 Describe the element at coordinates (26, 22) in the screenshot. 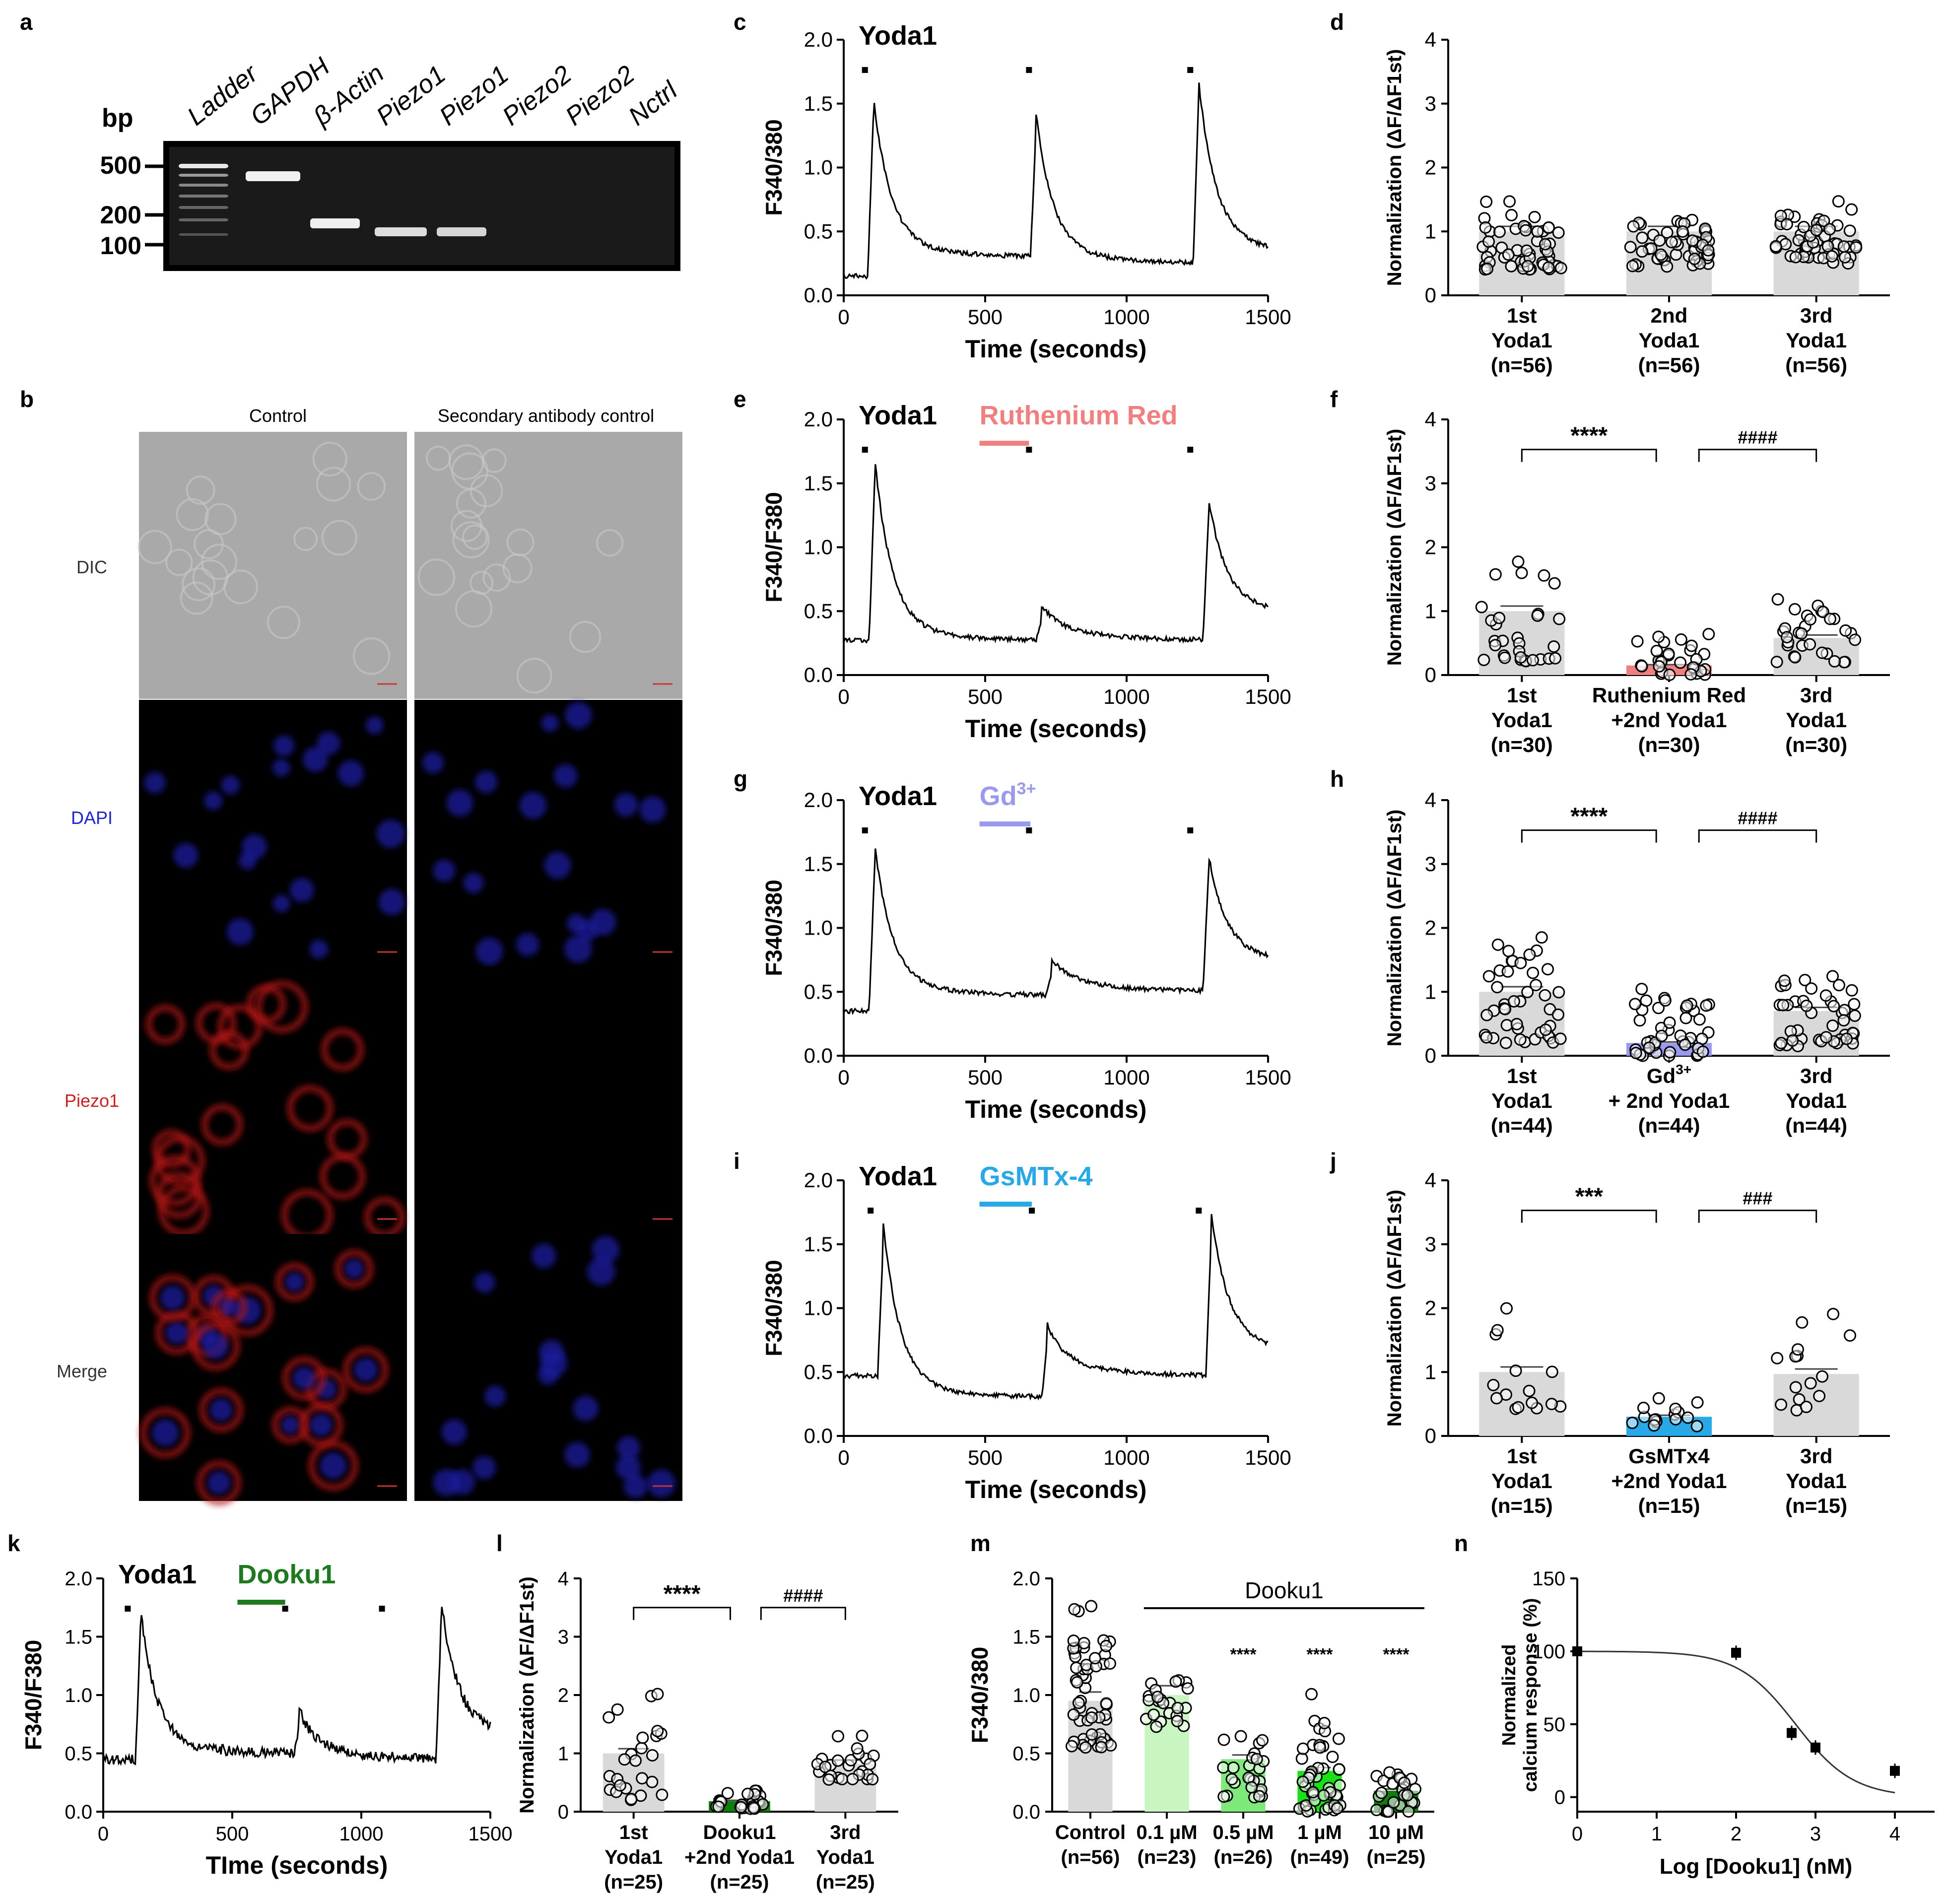

I see `panel-letter-a: a` at that location.